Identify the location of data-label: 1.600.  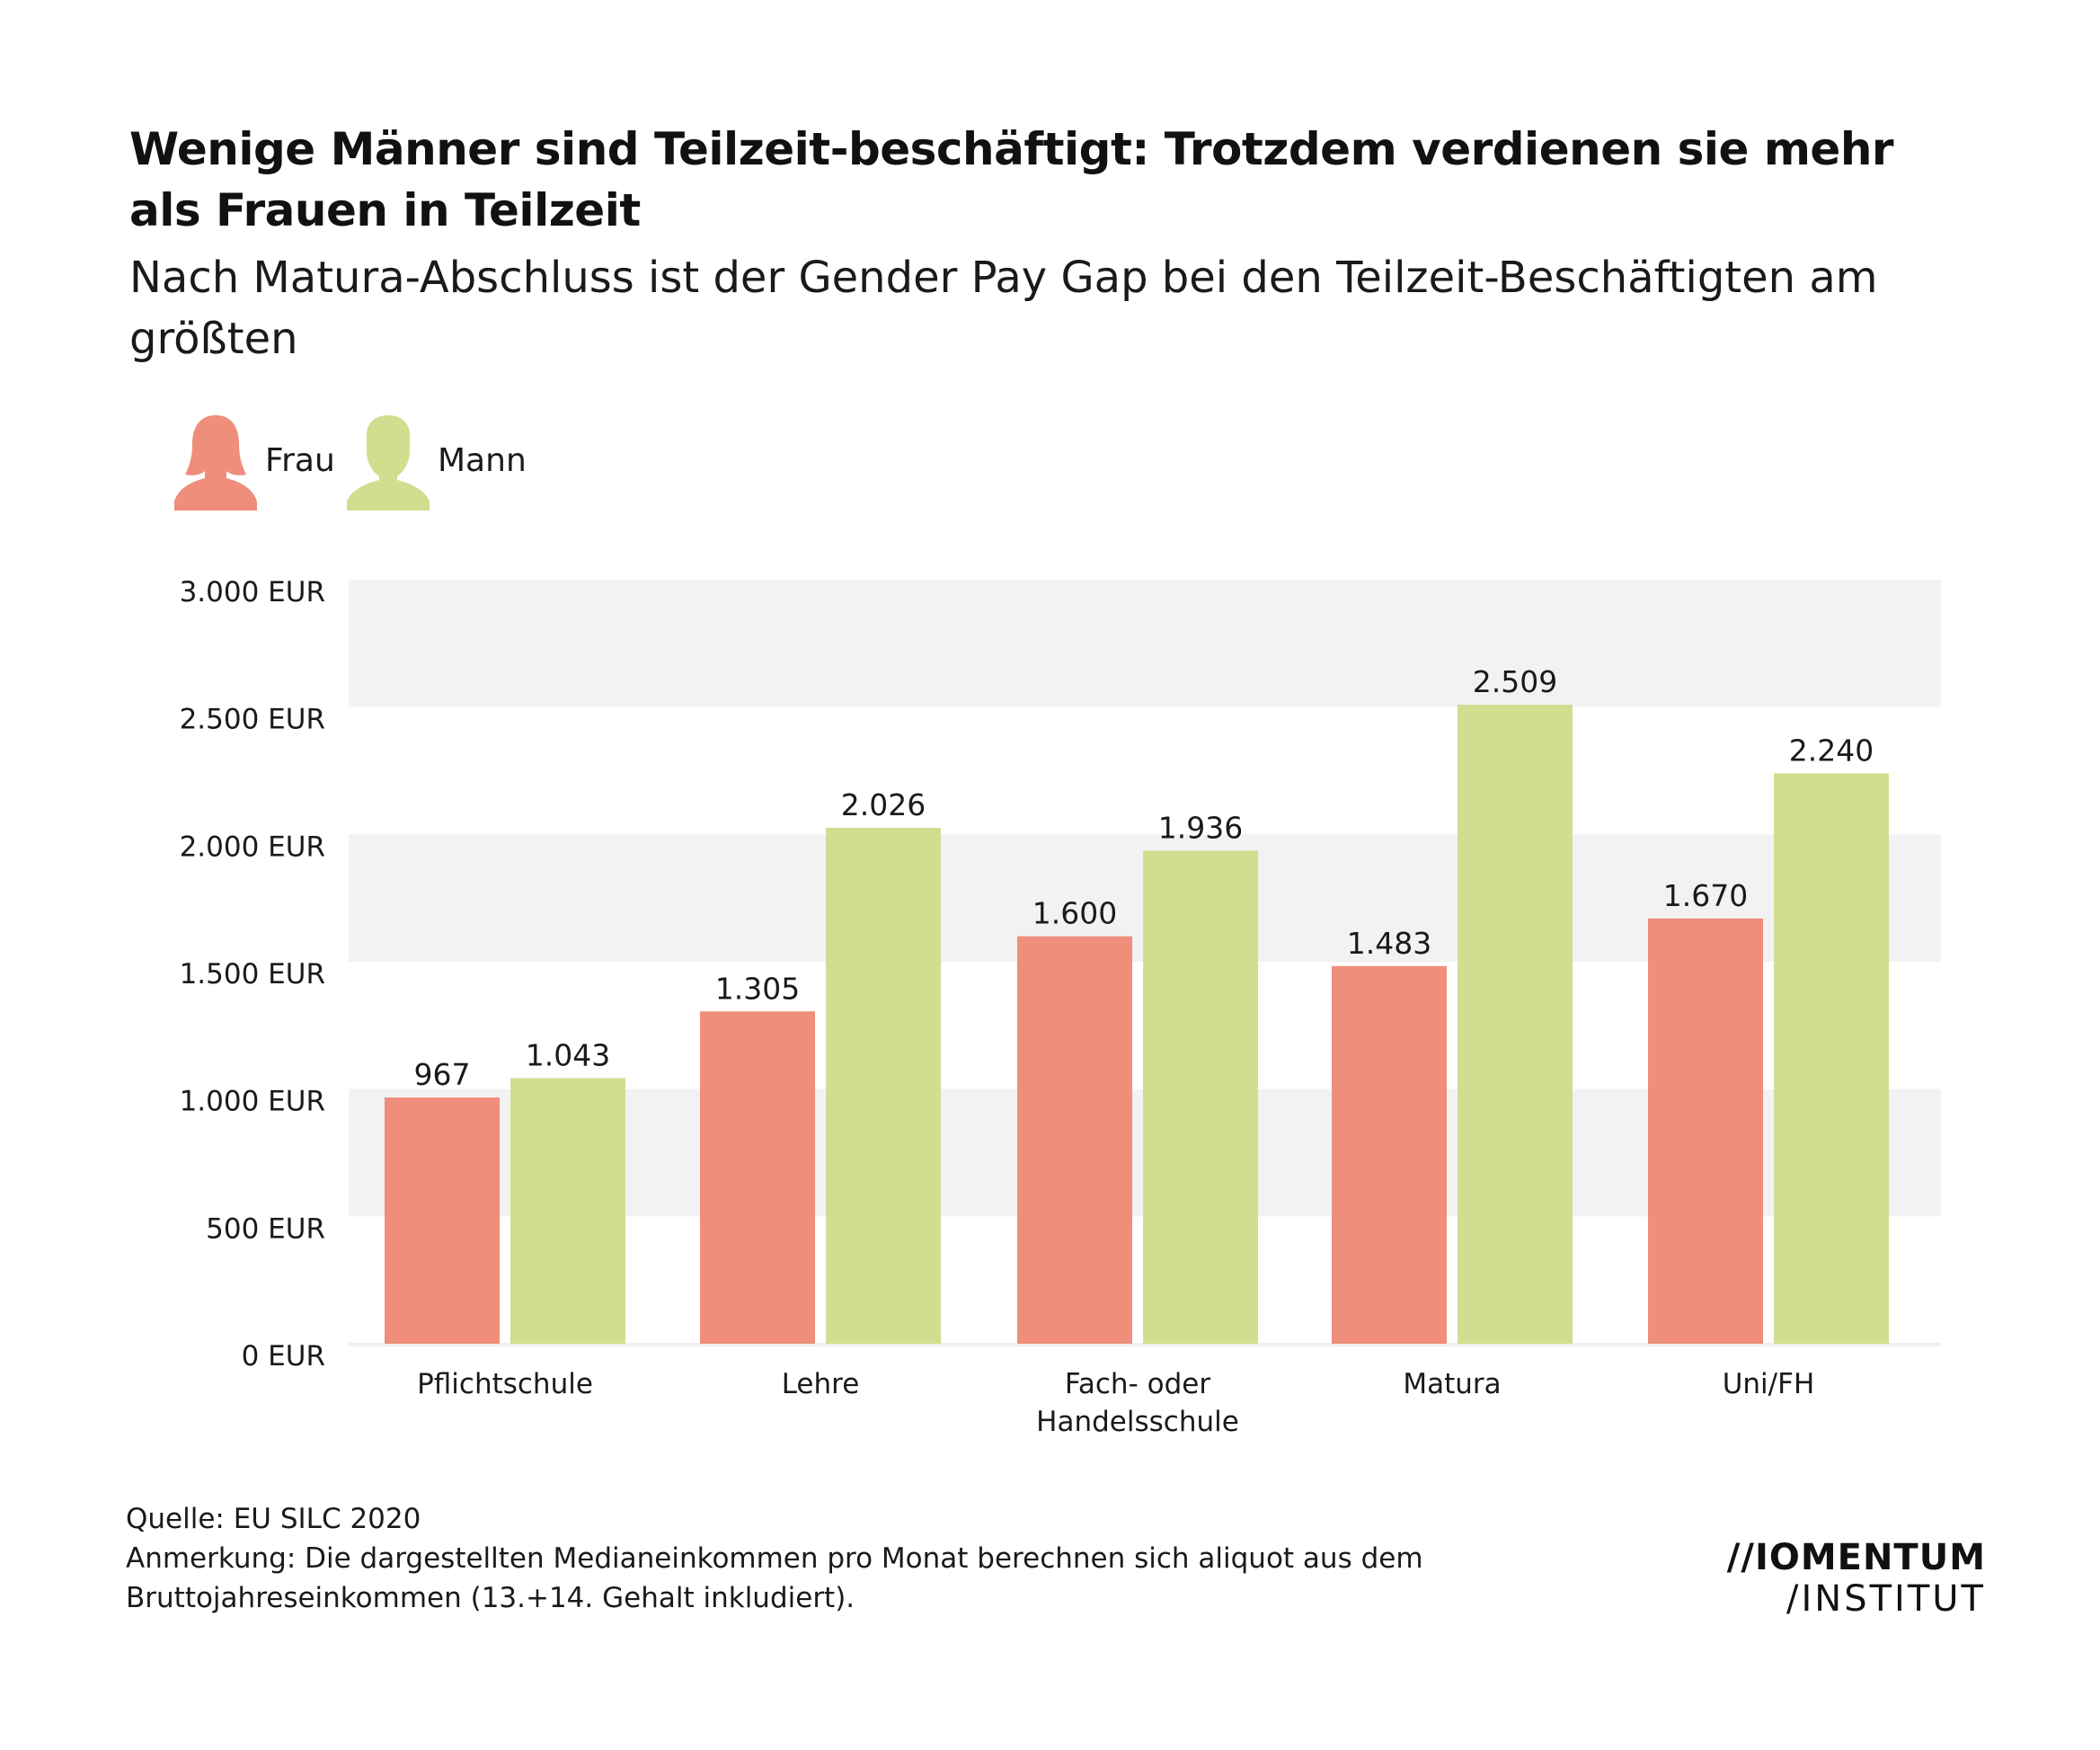
(1074, 913).